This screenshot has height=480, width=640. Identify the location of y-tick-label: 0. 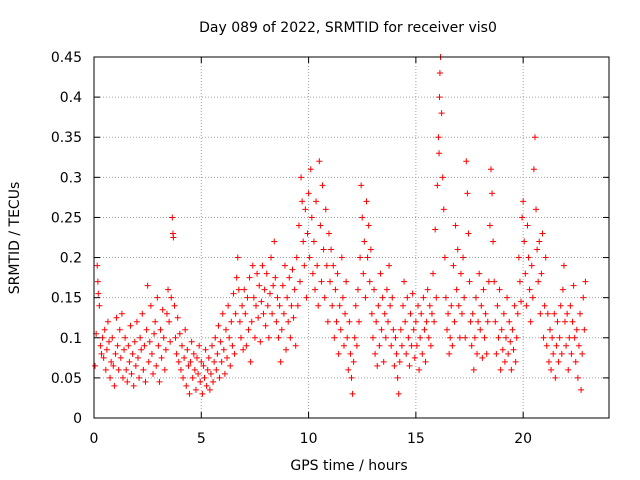
(77, 419).